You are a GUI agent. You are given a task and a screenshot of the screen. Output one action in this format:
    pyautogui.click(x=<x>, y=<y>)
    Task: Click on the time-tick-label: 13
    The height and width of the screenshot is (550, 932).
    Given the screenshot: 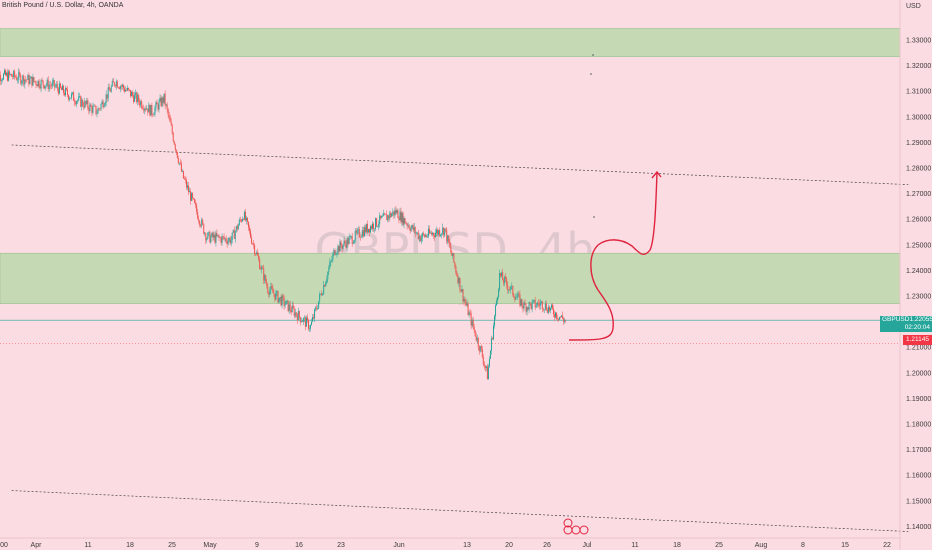 What is the action you would take?
    pyautogui.click(x=467, y=545)
    